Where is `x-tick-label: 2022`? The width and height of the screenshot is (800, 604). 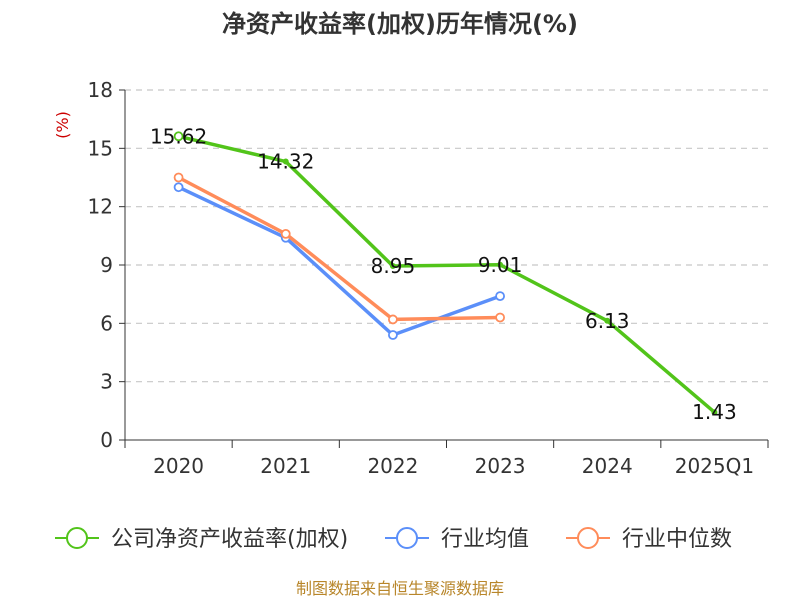 x-tick-label: 2022 is located at coordinates (392, 466).